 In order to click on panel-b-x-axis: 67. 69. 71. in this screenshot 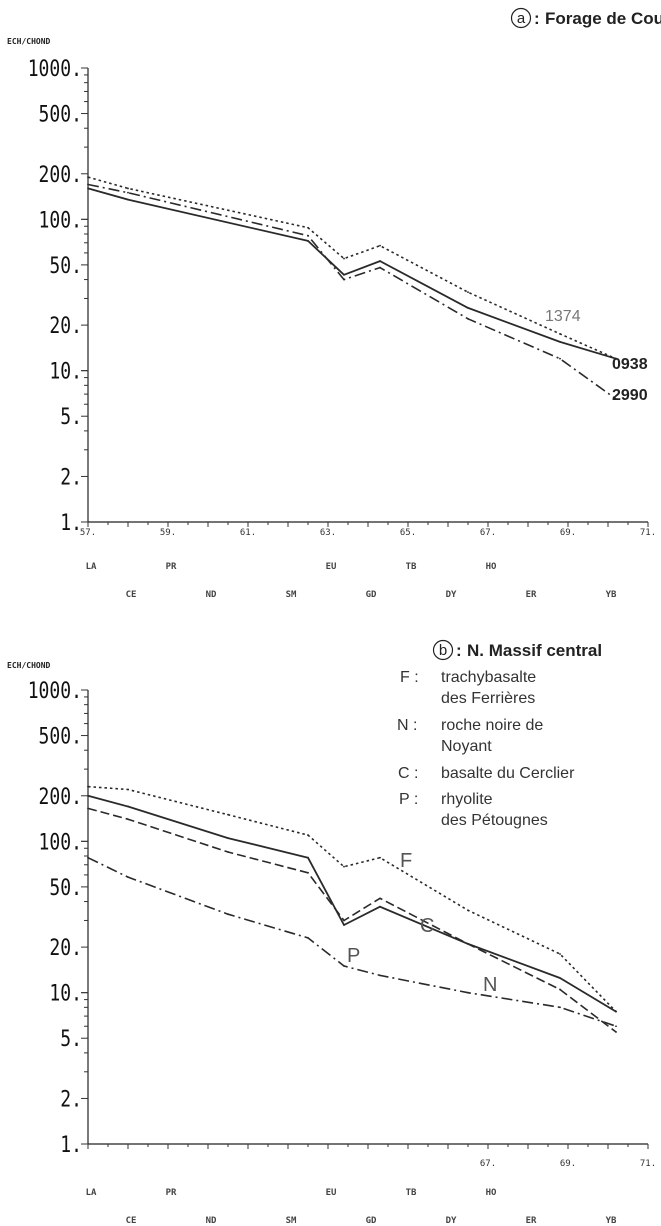, I will do `click(371, 1156)`.